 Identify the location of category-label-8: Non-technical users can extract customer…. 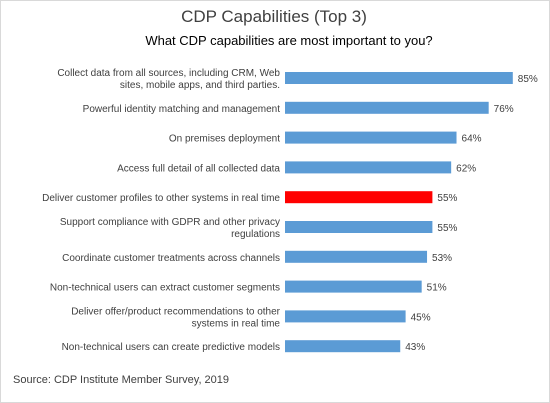
(165, 288).